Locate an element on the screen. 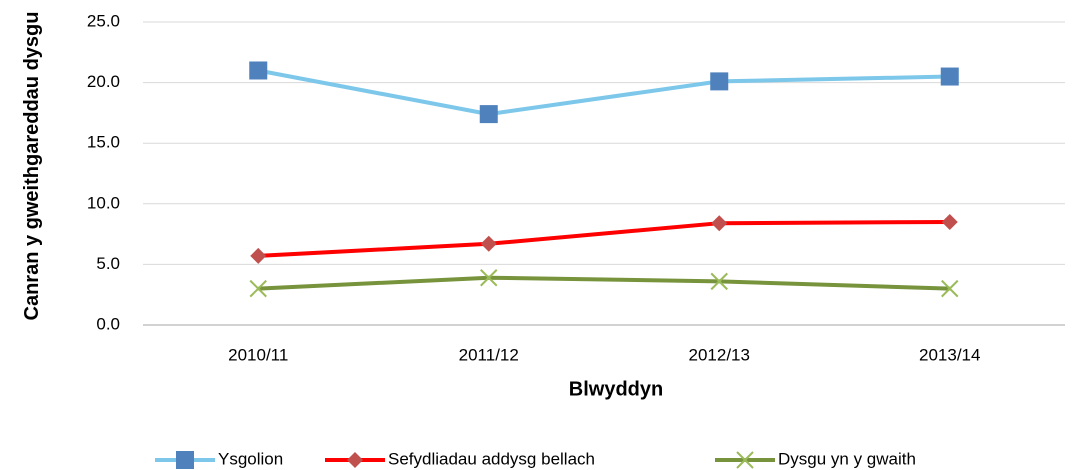  y-tick-label: 5.0 is located at coordinates (108, 263).